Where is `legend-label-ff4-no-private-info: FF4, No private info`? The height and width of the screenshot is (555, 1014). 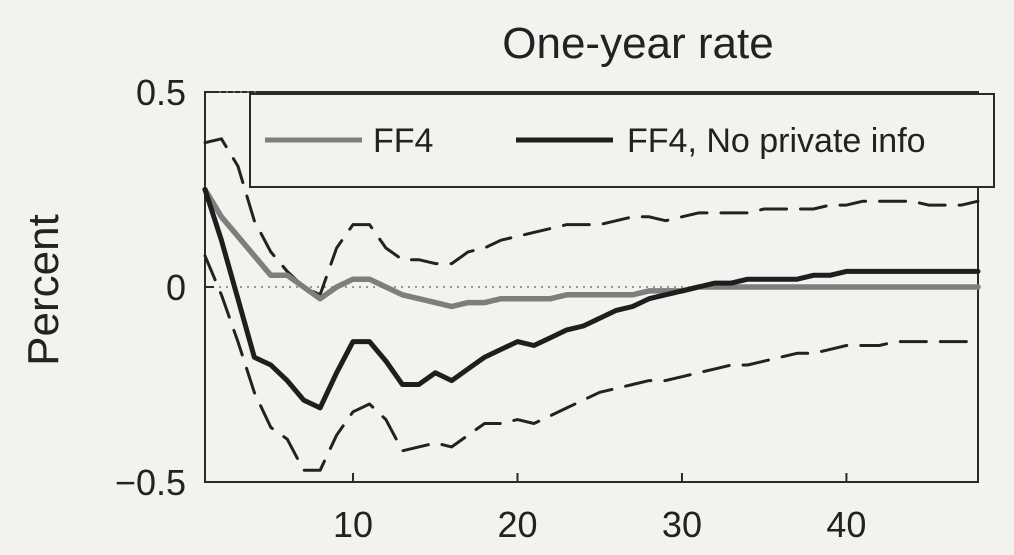
legend-label-ff4-no-private-info: FF4, No private info is located at coordinates (776, 141).